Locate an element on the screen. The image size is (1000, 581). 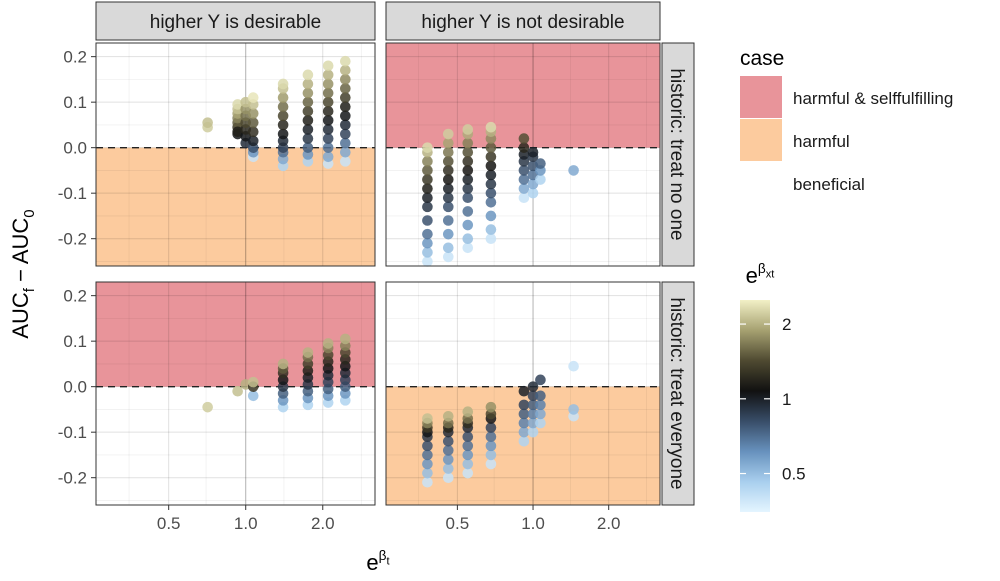
y-tick-label: -0.2 is located at coordinates (72, 239).